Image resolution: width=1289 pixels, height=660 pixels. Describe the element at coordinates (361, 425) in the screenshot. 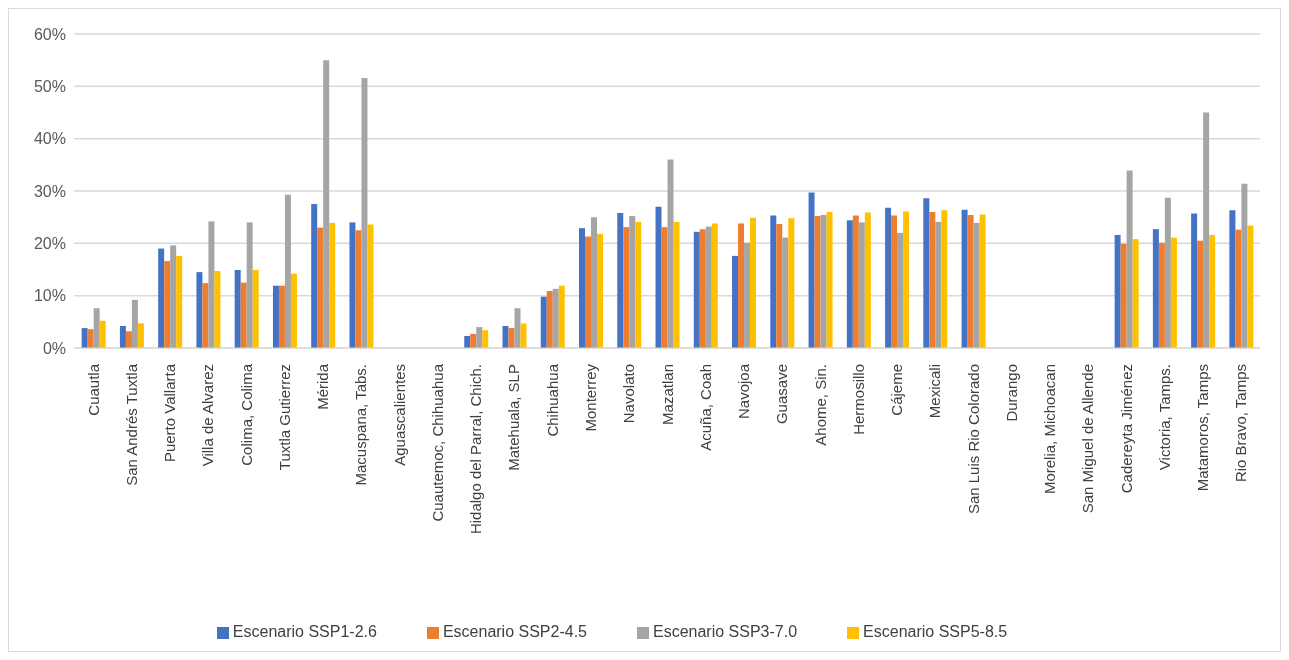

I see `x-tick-label: Macuspana, Tabs.` at that location.